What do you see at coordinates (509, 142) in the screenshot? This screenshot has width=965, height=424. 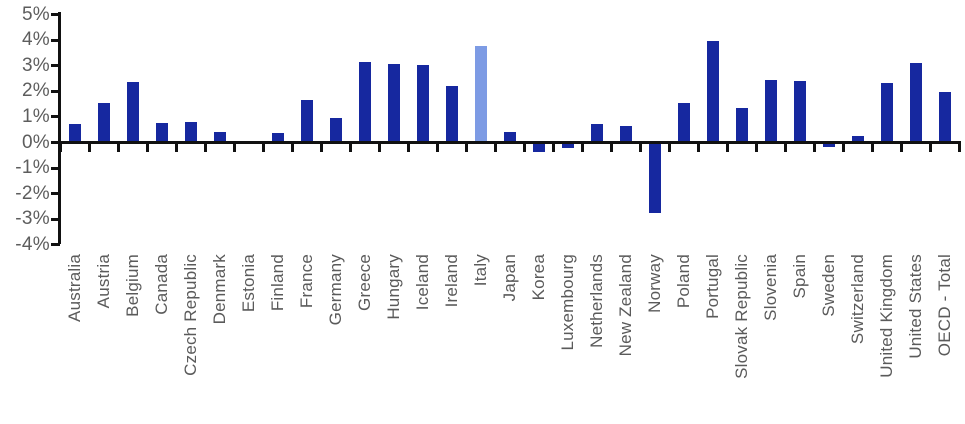 I see `x-axis-line` at bounding box center [509, 142].